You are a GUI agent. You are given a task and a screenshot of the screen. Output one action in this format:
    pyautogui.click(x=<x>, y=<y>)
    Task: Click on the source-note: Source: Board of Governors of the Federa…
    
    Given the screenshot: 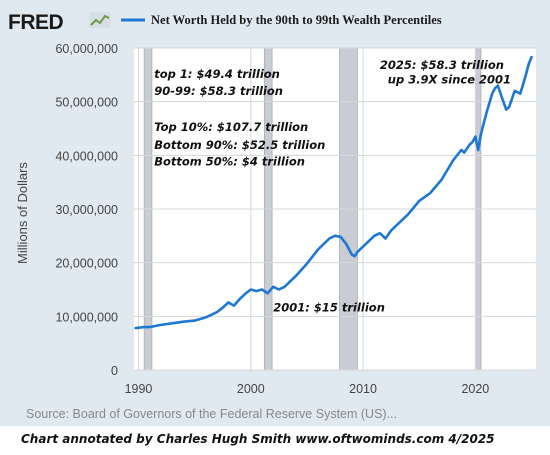 What is the action you would take?
    pyautogui.click(x=211, y=414)
    